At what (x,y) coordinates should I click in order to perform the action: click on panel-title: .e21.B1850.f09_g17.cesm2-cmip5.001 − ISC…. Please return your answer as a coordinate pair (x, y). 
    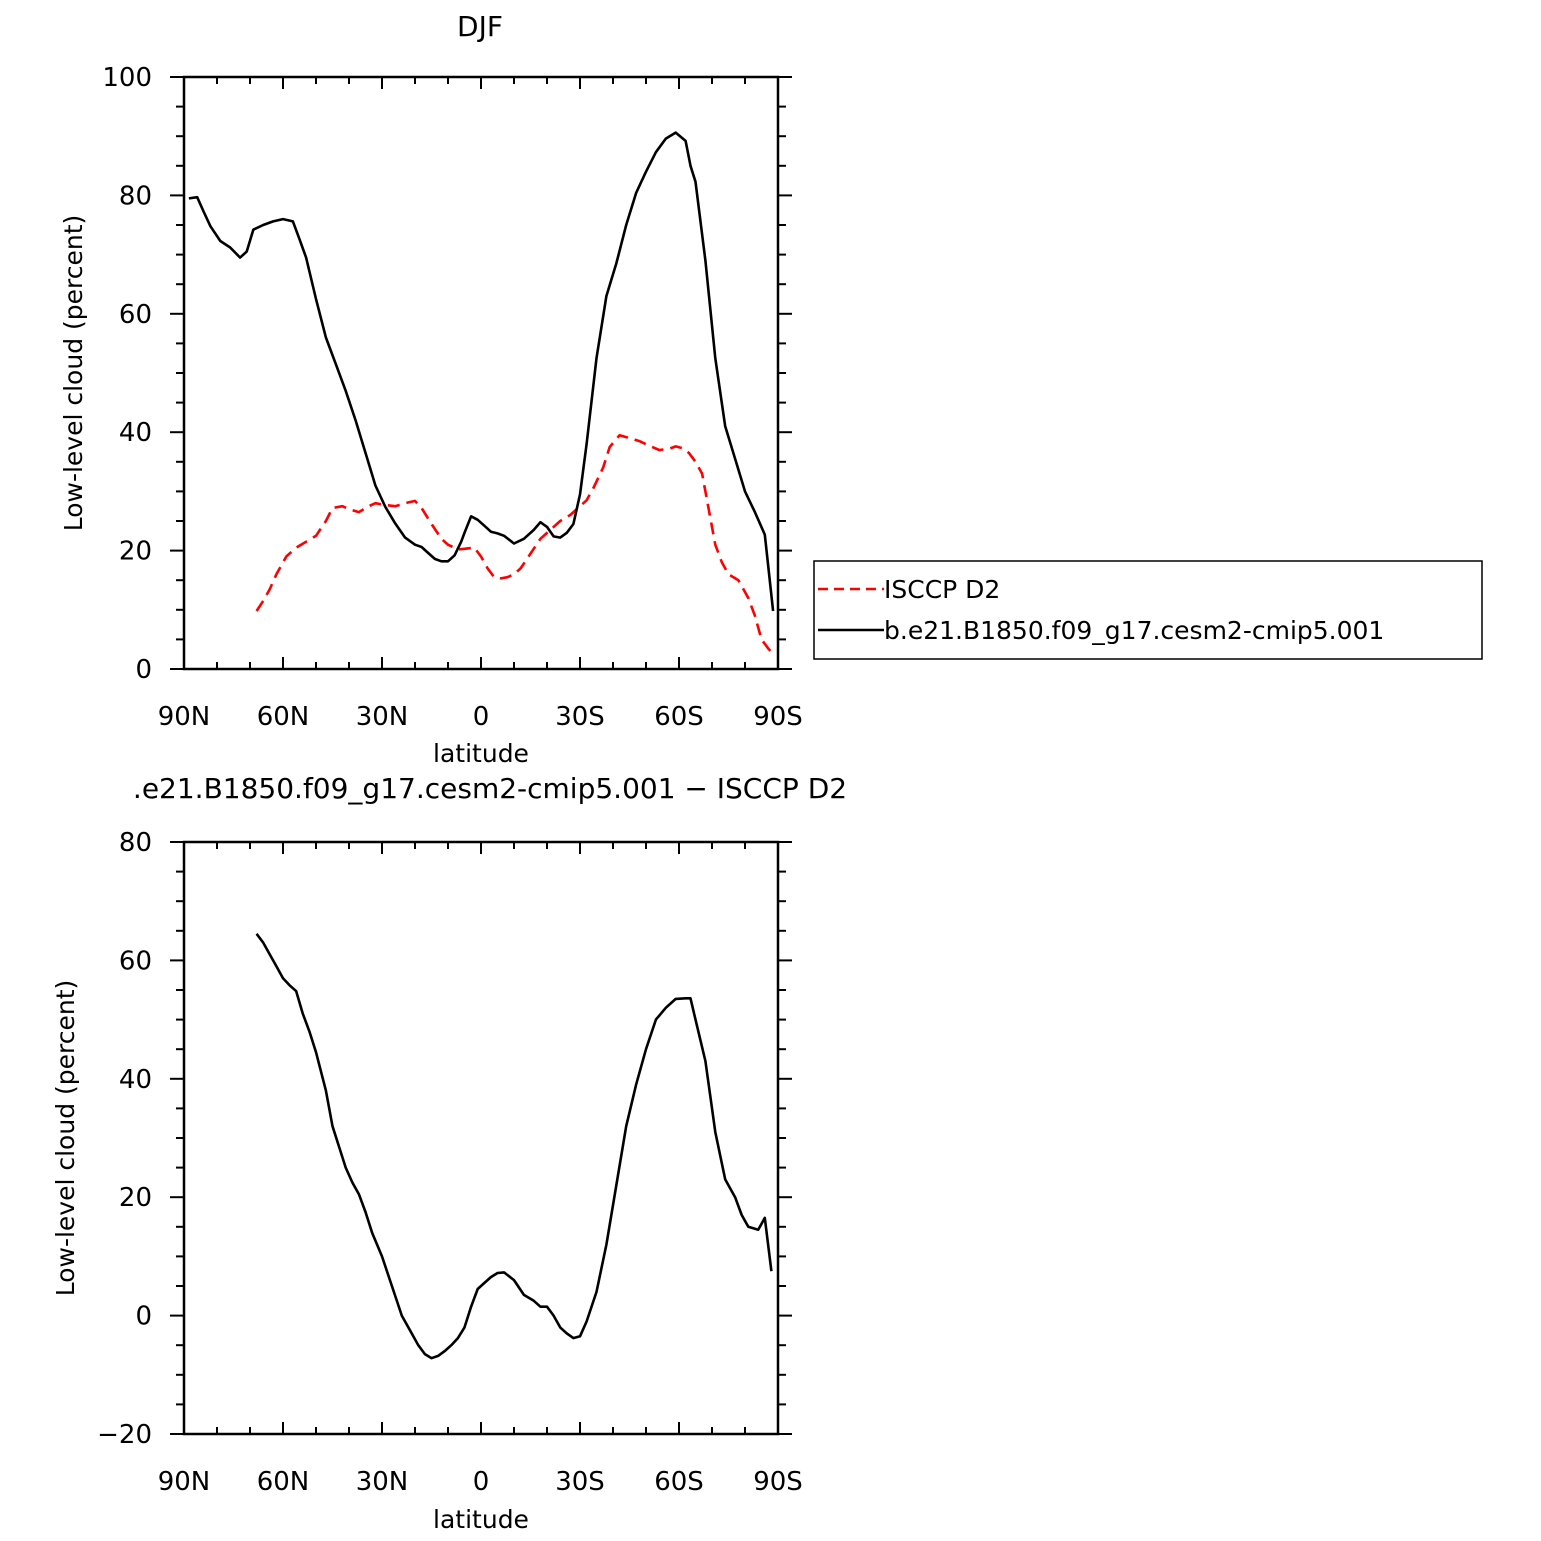
    Looking at the image, I should click on (490, 788).